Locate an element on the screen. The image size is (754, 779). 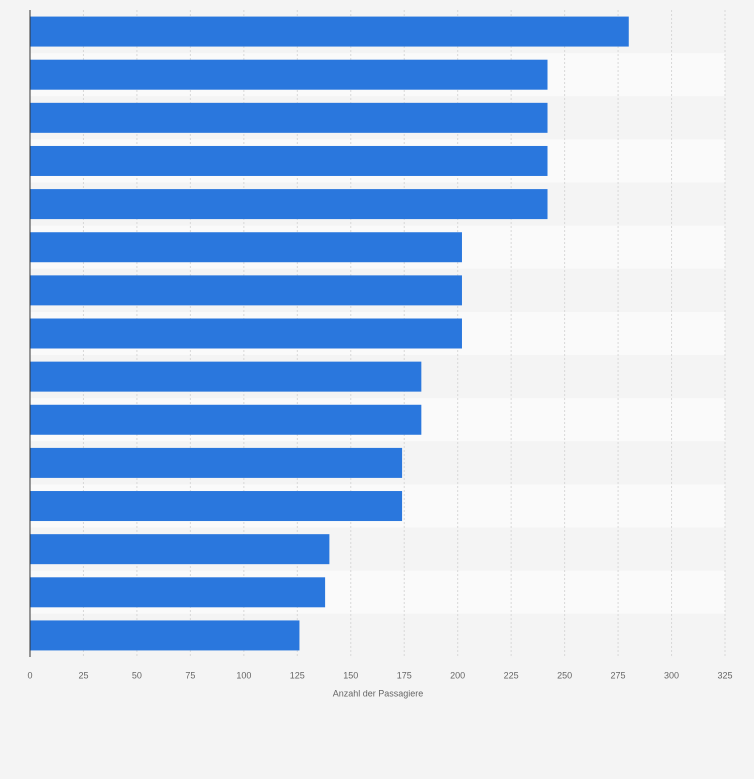
x-tick-label: 275 is located at coordinates (618, 675).